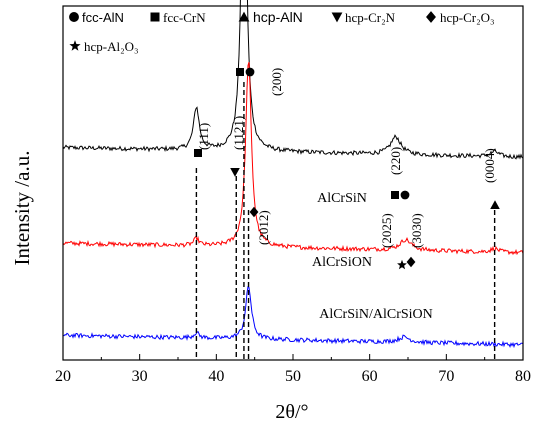 This screenshot has height=431, width=550. I want to click on peak-annotation-6: (2025), so click(393, 241).